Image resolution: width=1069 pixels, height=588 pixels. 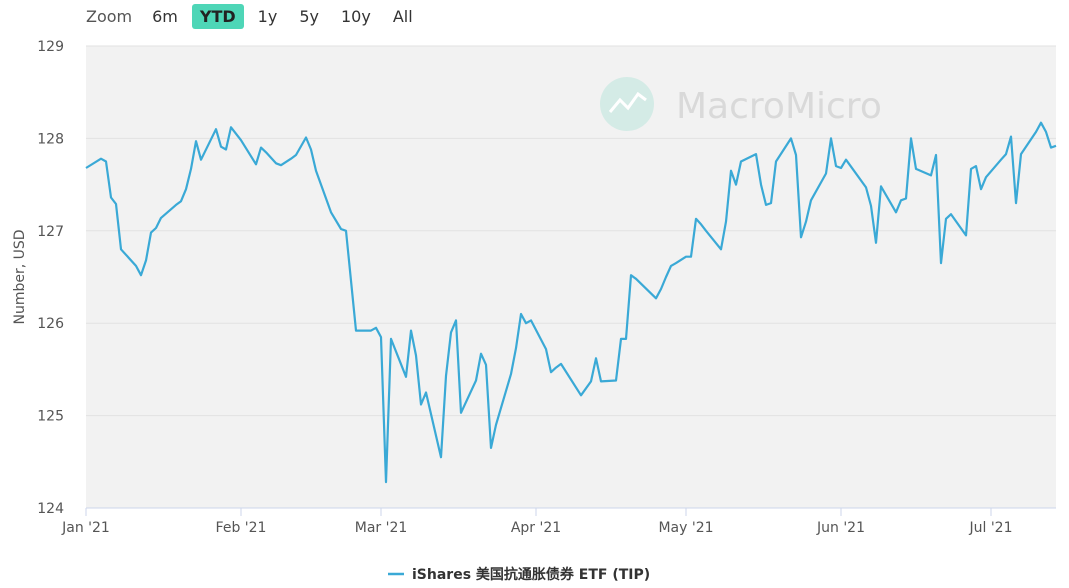 I want to click on zoom-1y-button: 1y, so click(x=267, y=16).